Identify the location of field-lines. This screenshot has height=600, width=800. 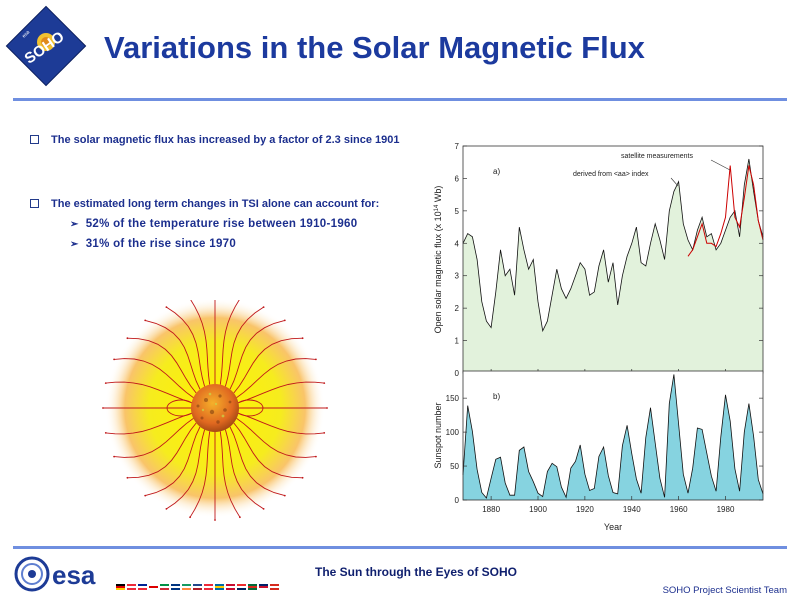
(215, 410).